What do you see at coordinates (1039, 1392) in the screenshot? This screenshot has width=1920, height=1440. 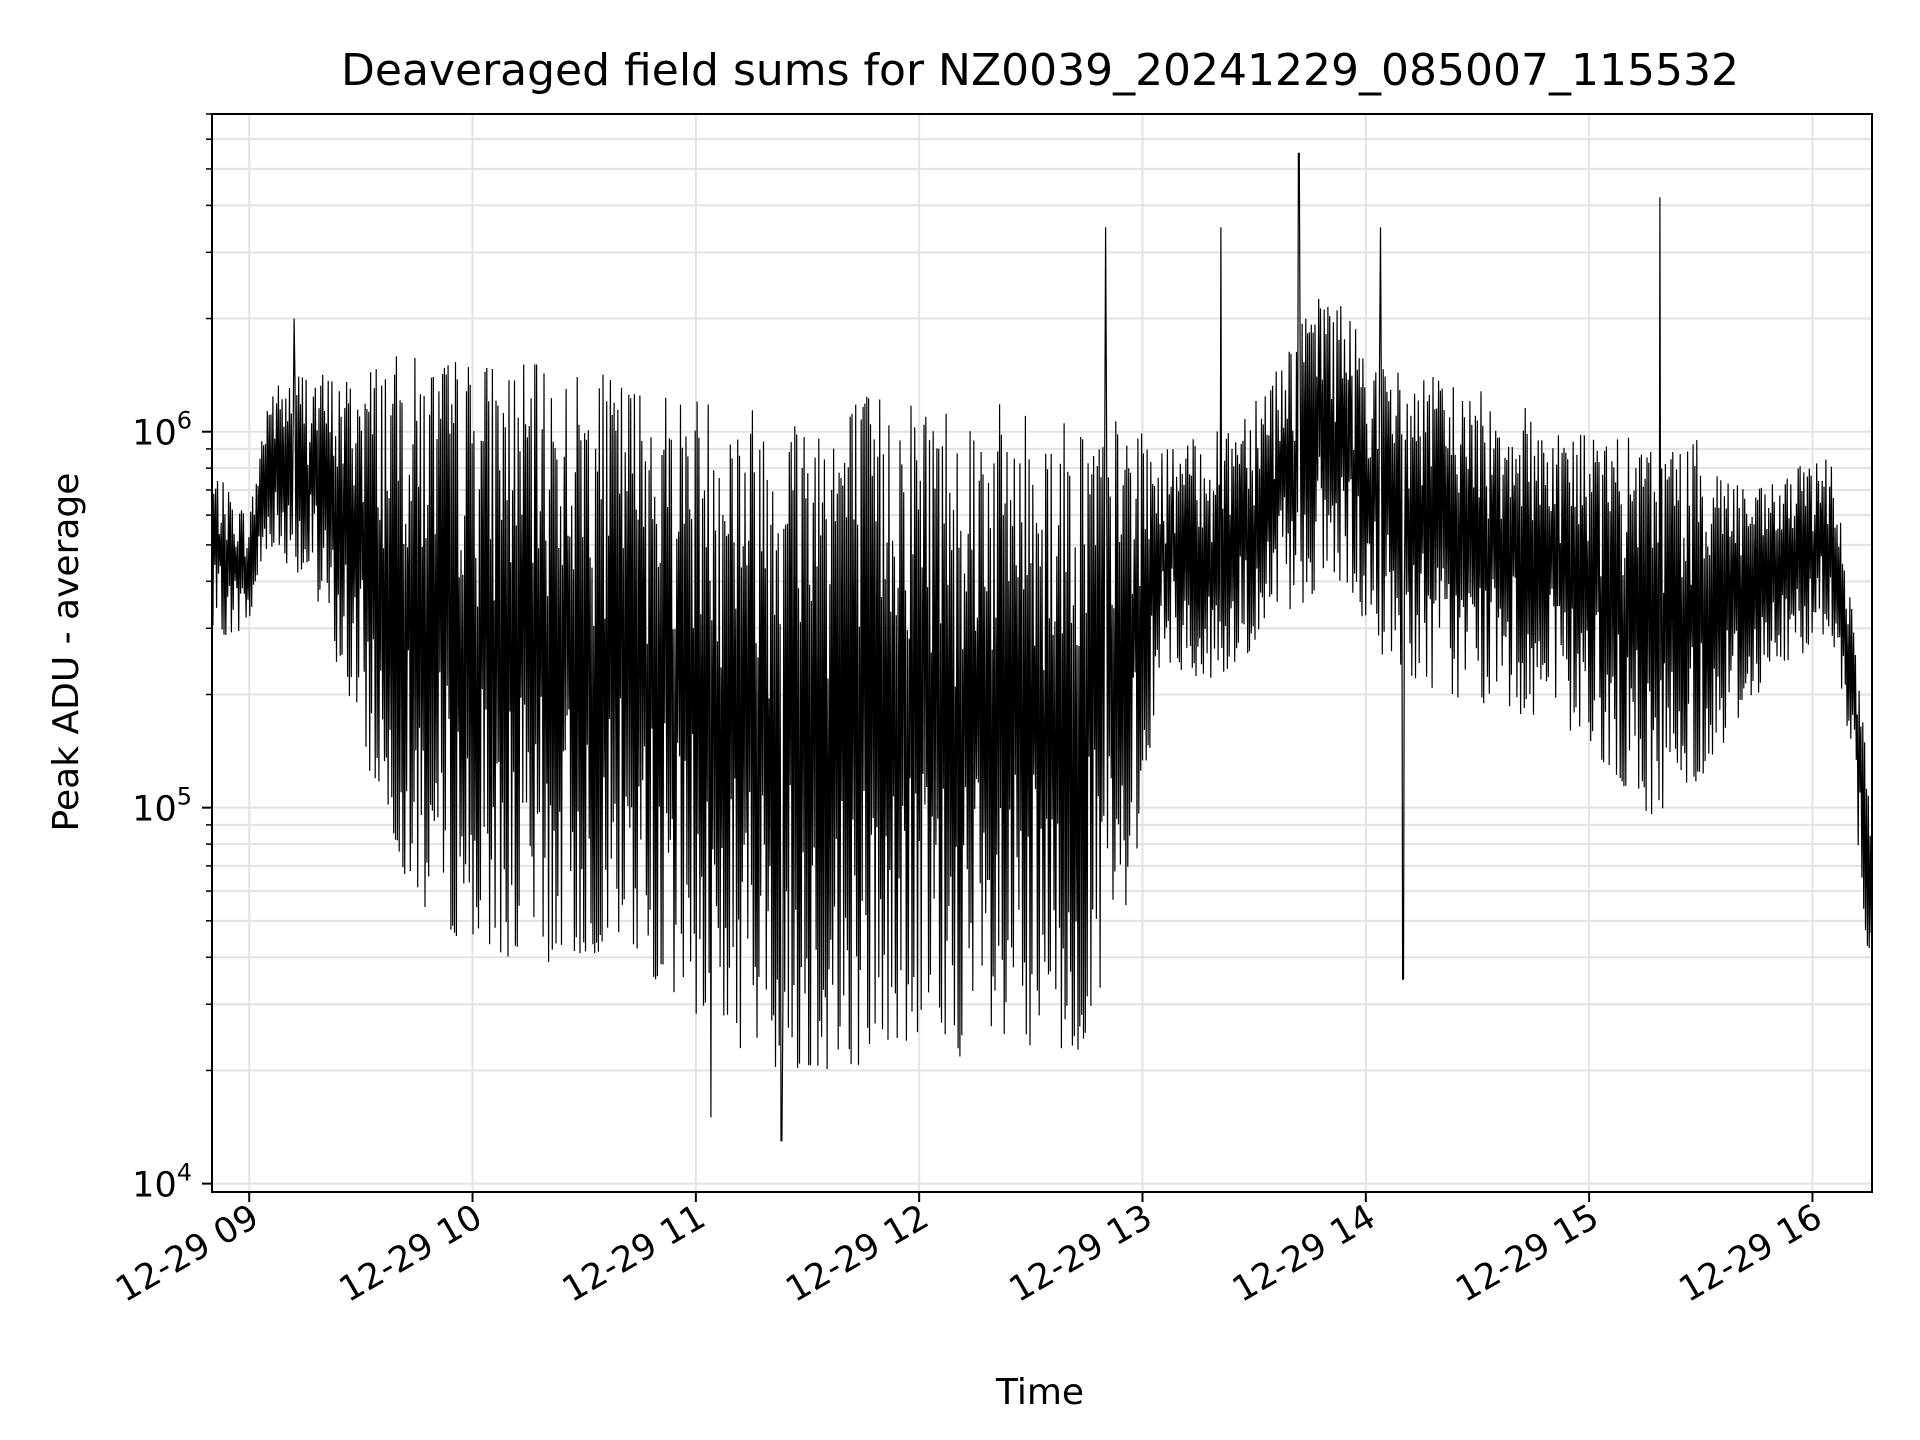 I see `x-axis-label: Time` at bounding box center [1039, 1392].